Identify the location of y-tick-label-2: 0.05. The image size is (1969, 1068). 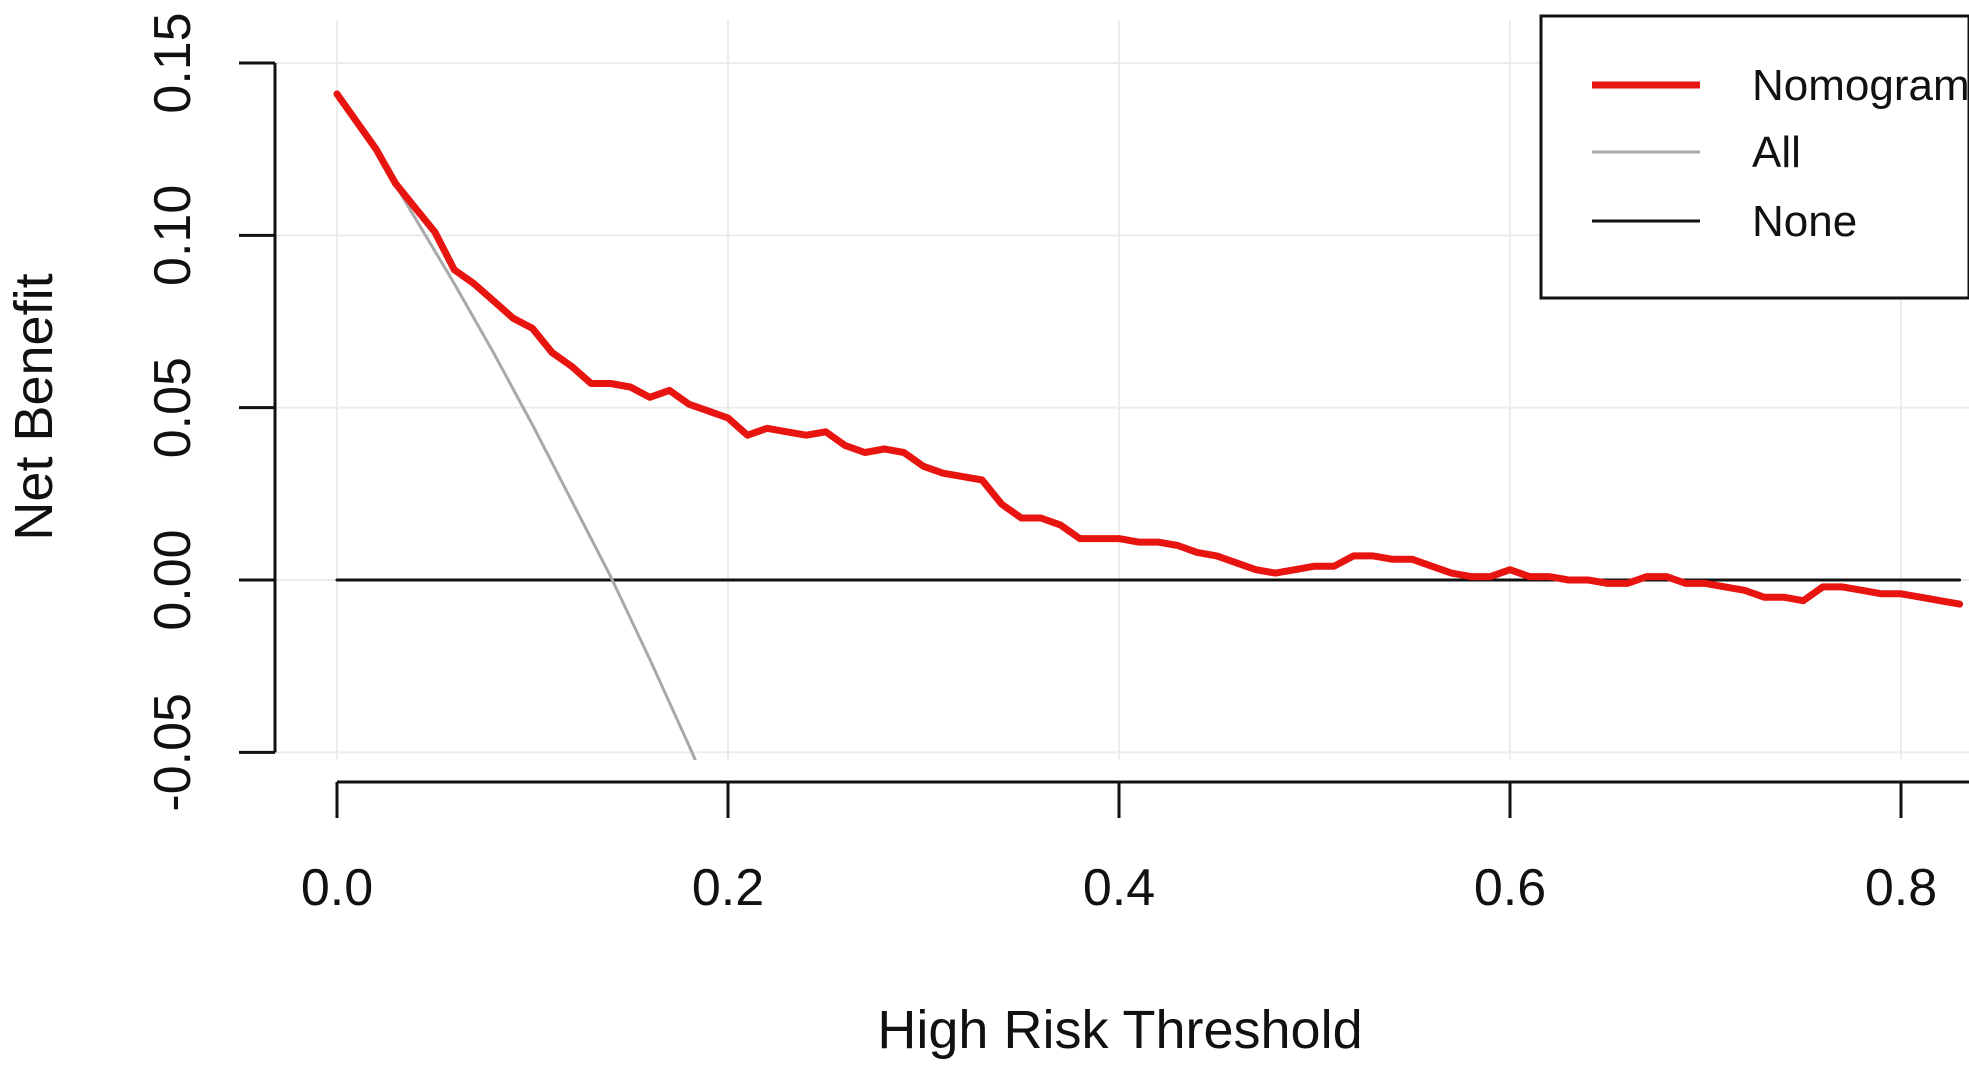
(173, 407).